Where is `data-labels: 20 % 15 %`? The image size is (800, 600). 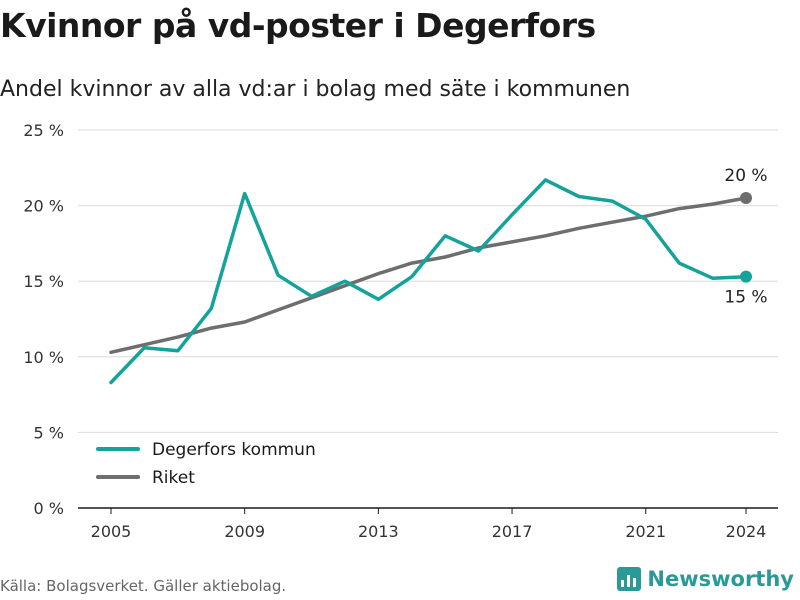
data-labels: 20 % 15 % is located at coordinates (745, 237).